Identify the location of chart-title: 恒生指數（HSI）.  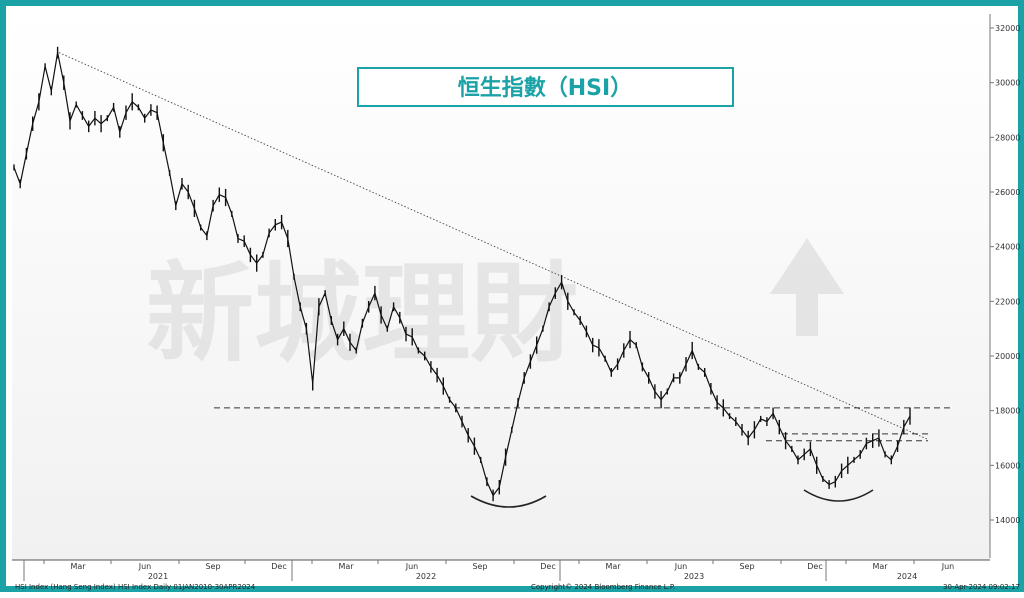
(545, 88).